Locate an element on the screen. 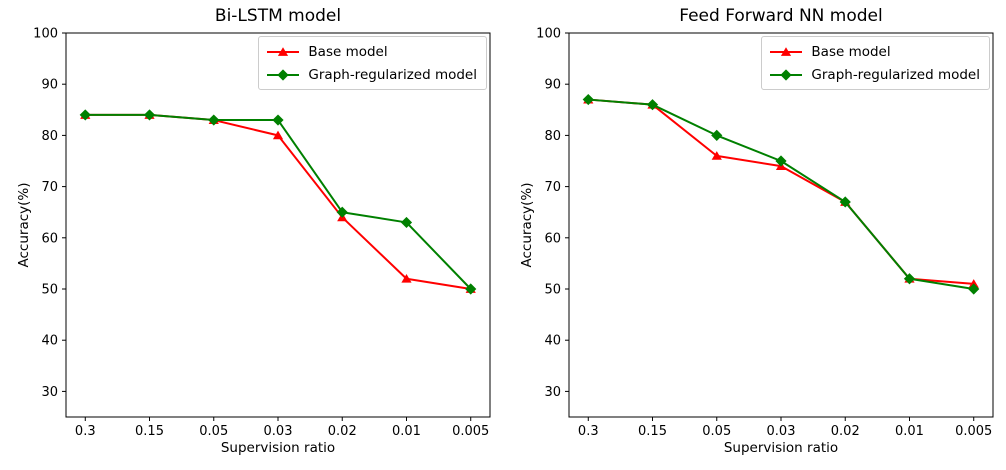  series-line-base-model is located at coordinates (278, 201).